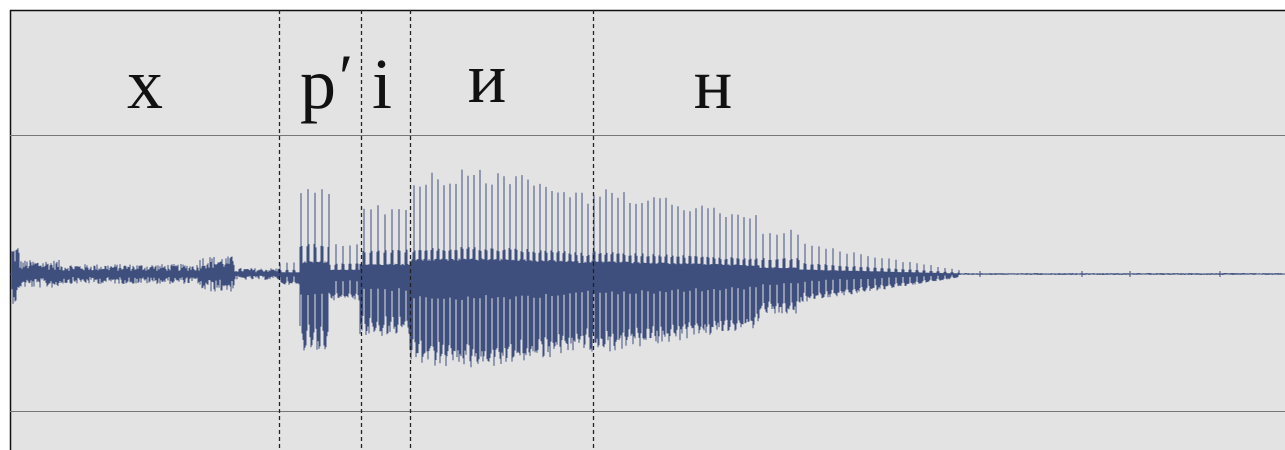 The width and height of the screenshot is (1285, 450). I want to click on palatalization-mark: ʹ, so click(346, 76).